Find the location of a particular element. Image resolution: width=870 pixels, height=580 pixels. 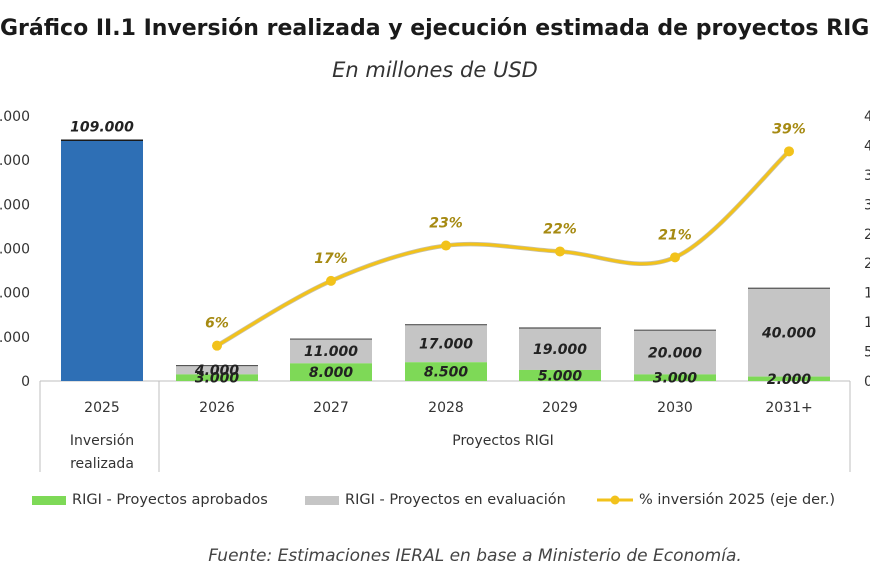

right-axis-tick-label: 25 is located at coordinates (867, 235).